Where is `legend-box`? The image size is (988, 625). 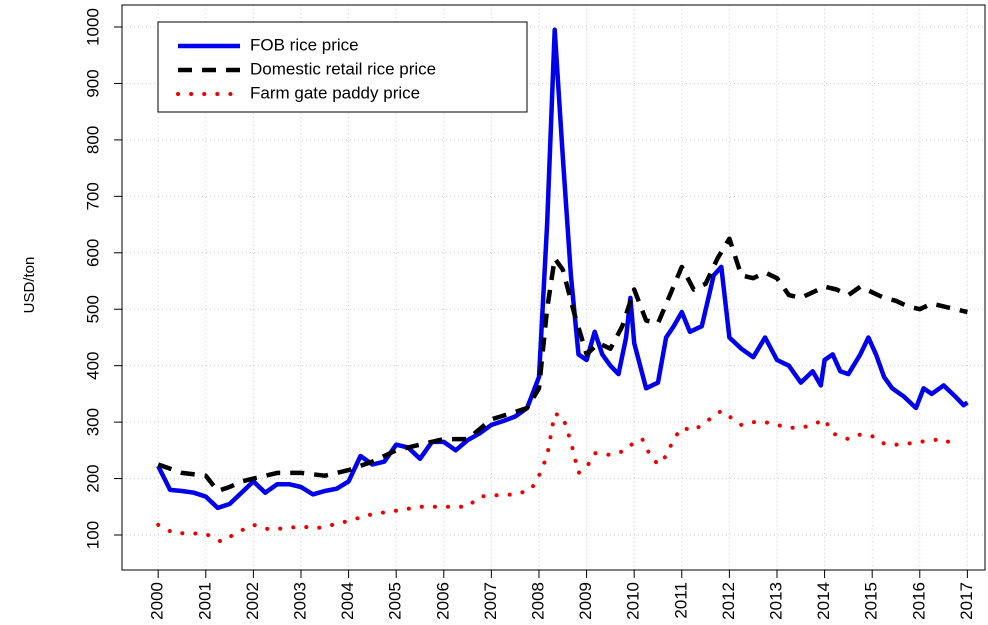
legend-box is located at coordinates (342, 67).